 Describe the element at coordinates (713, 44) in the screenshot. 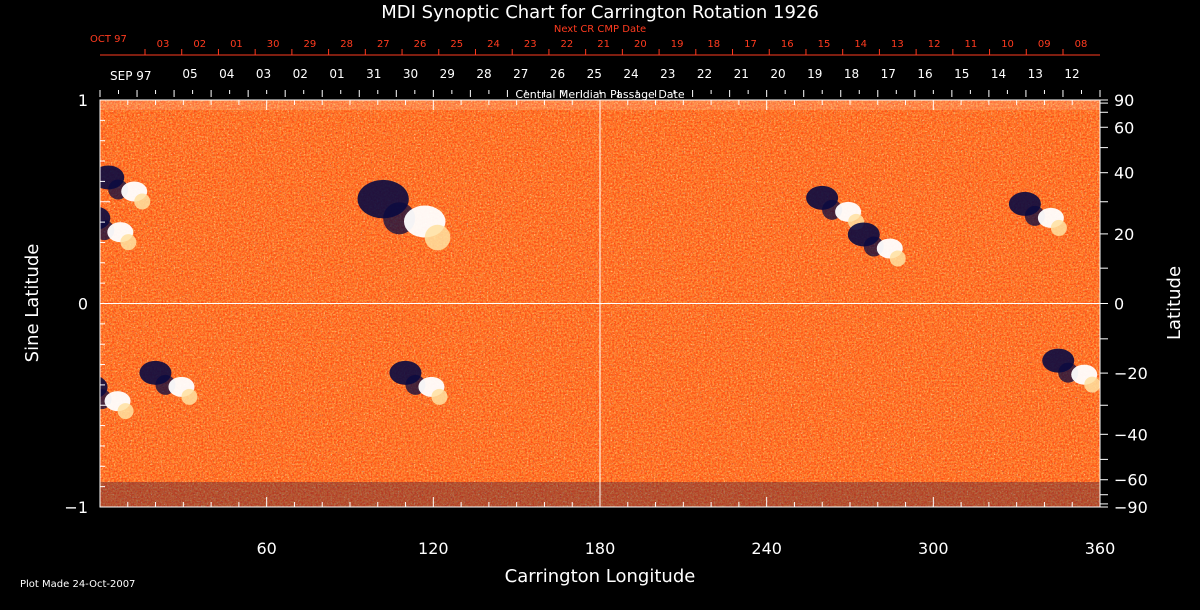

I see `next-date-label: 18` at that location.